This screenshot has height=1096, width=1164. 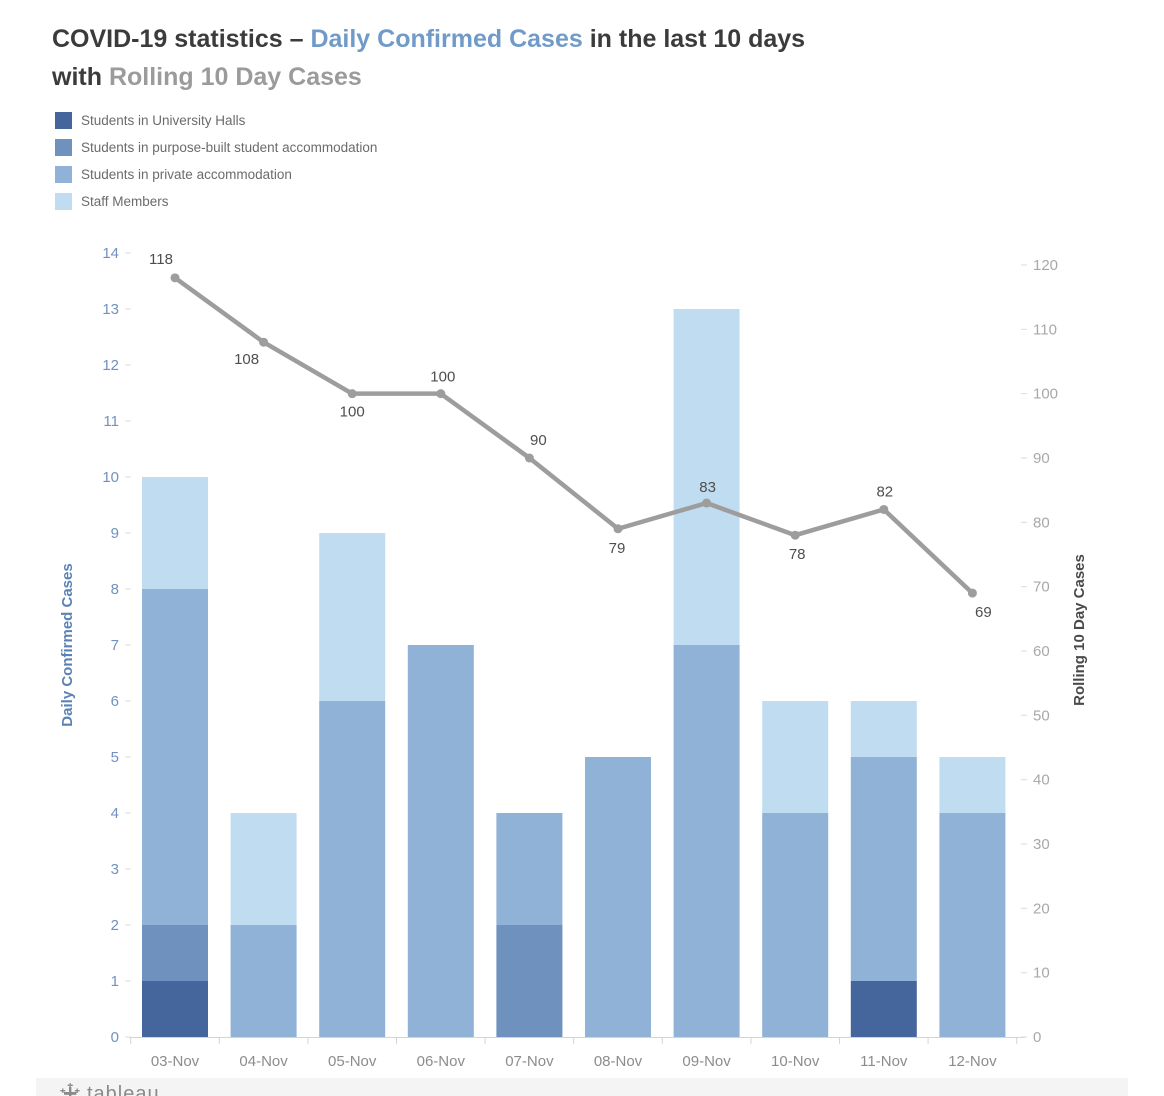 I want to click on x-axis-label: 04-Nov, so click(x=263, y=1061).